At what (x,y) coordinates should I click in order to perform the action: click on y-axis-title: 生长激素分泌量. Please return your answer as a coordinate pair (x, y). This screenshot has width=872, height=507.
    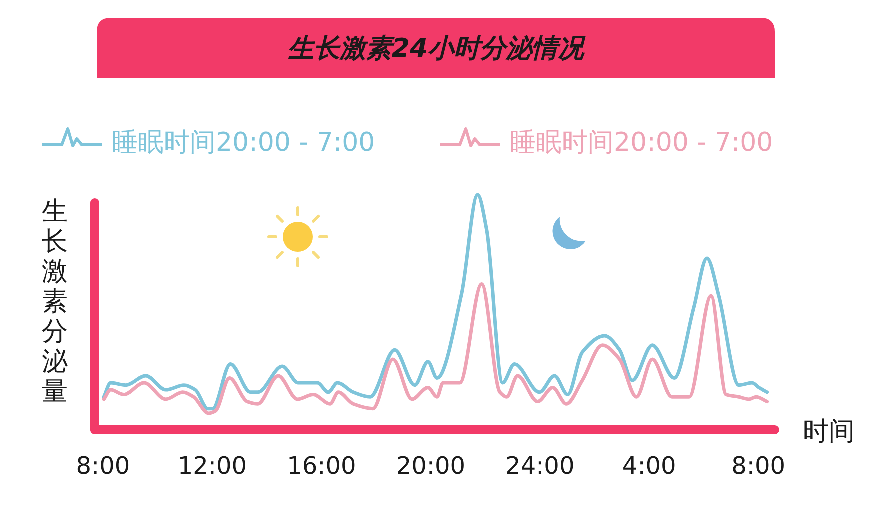
    Looking at the image, I should click on (55, 302).